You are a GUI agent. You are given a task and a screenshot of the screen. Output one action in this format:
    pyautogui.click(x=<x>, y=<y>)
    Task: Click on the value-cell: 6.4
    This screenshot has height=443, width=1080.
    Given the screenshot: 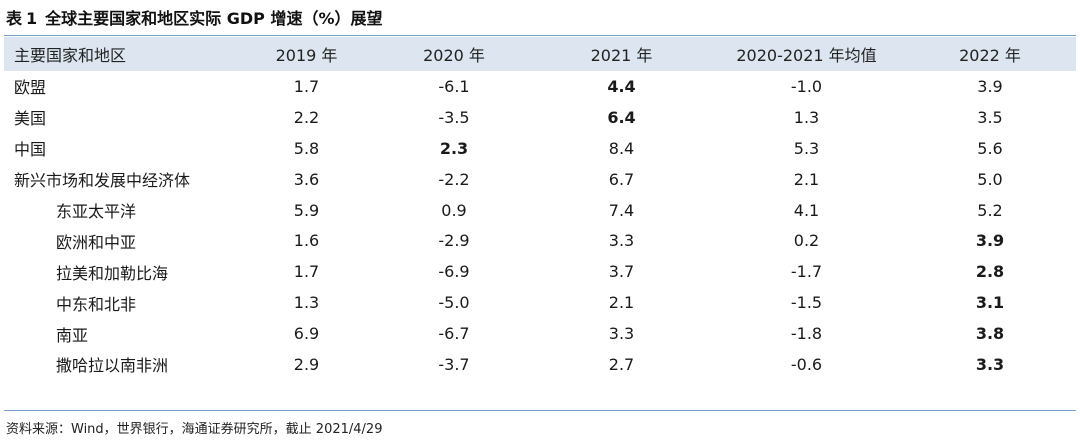 What is the action you would take?
    pyautogui.click(x=621, y=117)
    